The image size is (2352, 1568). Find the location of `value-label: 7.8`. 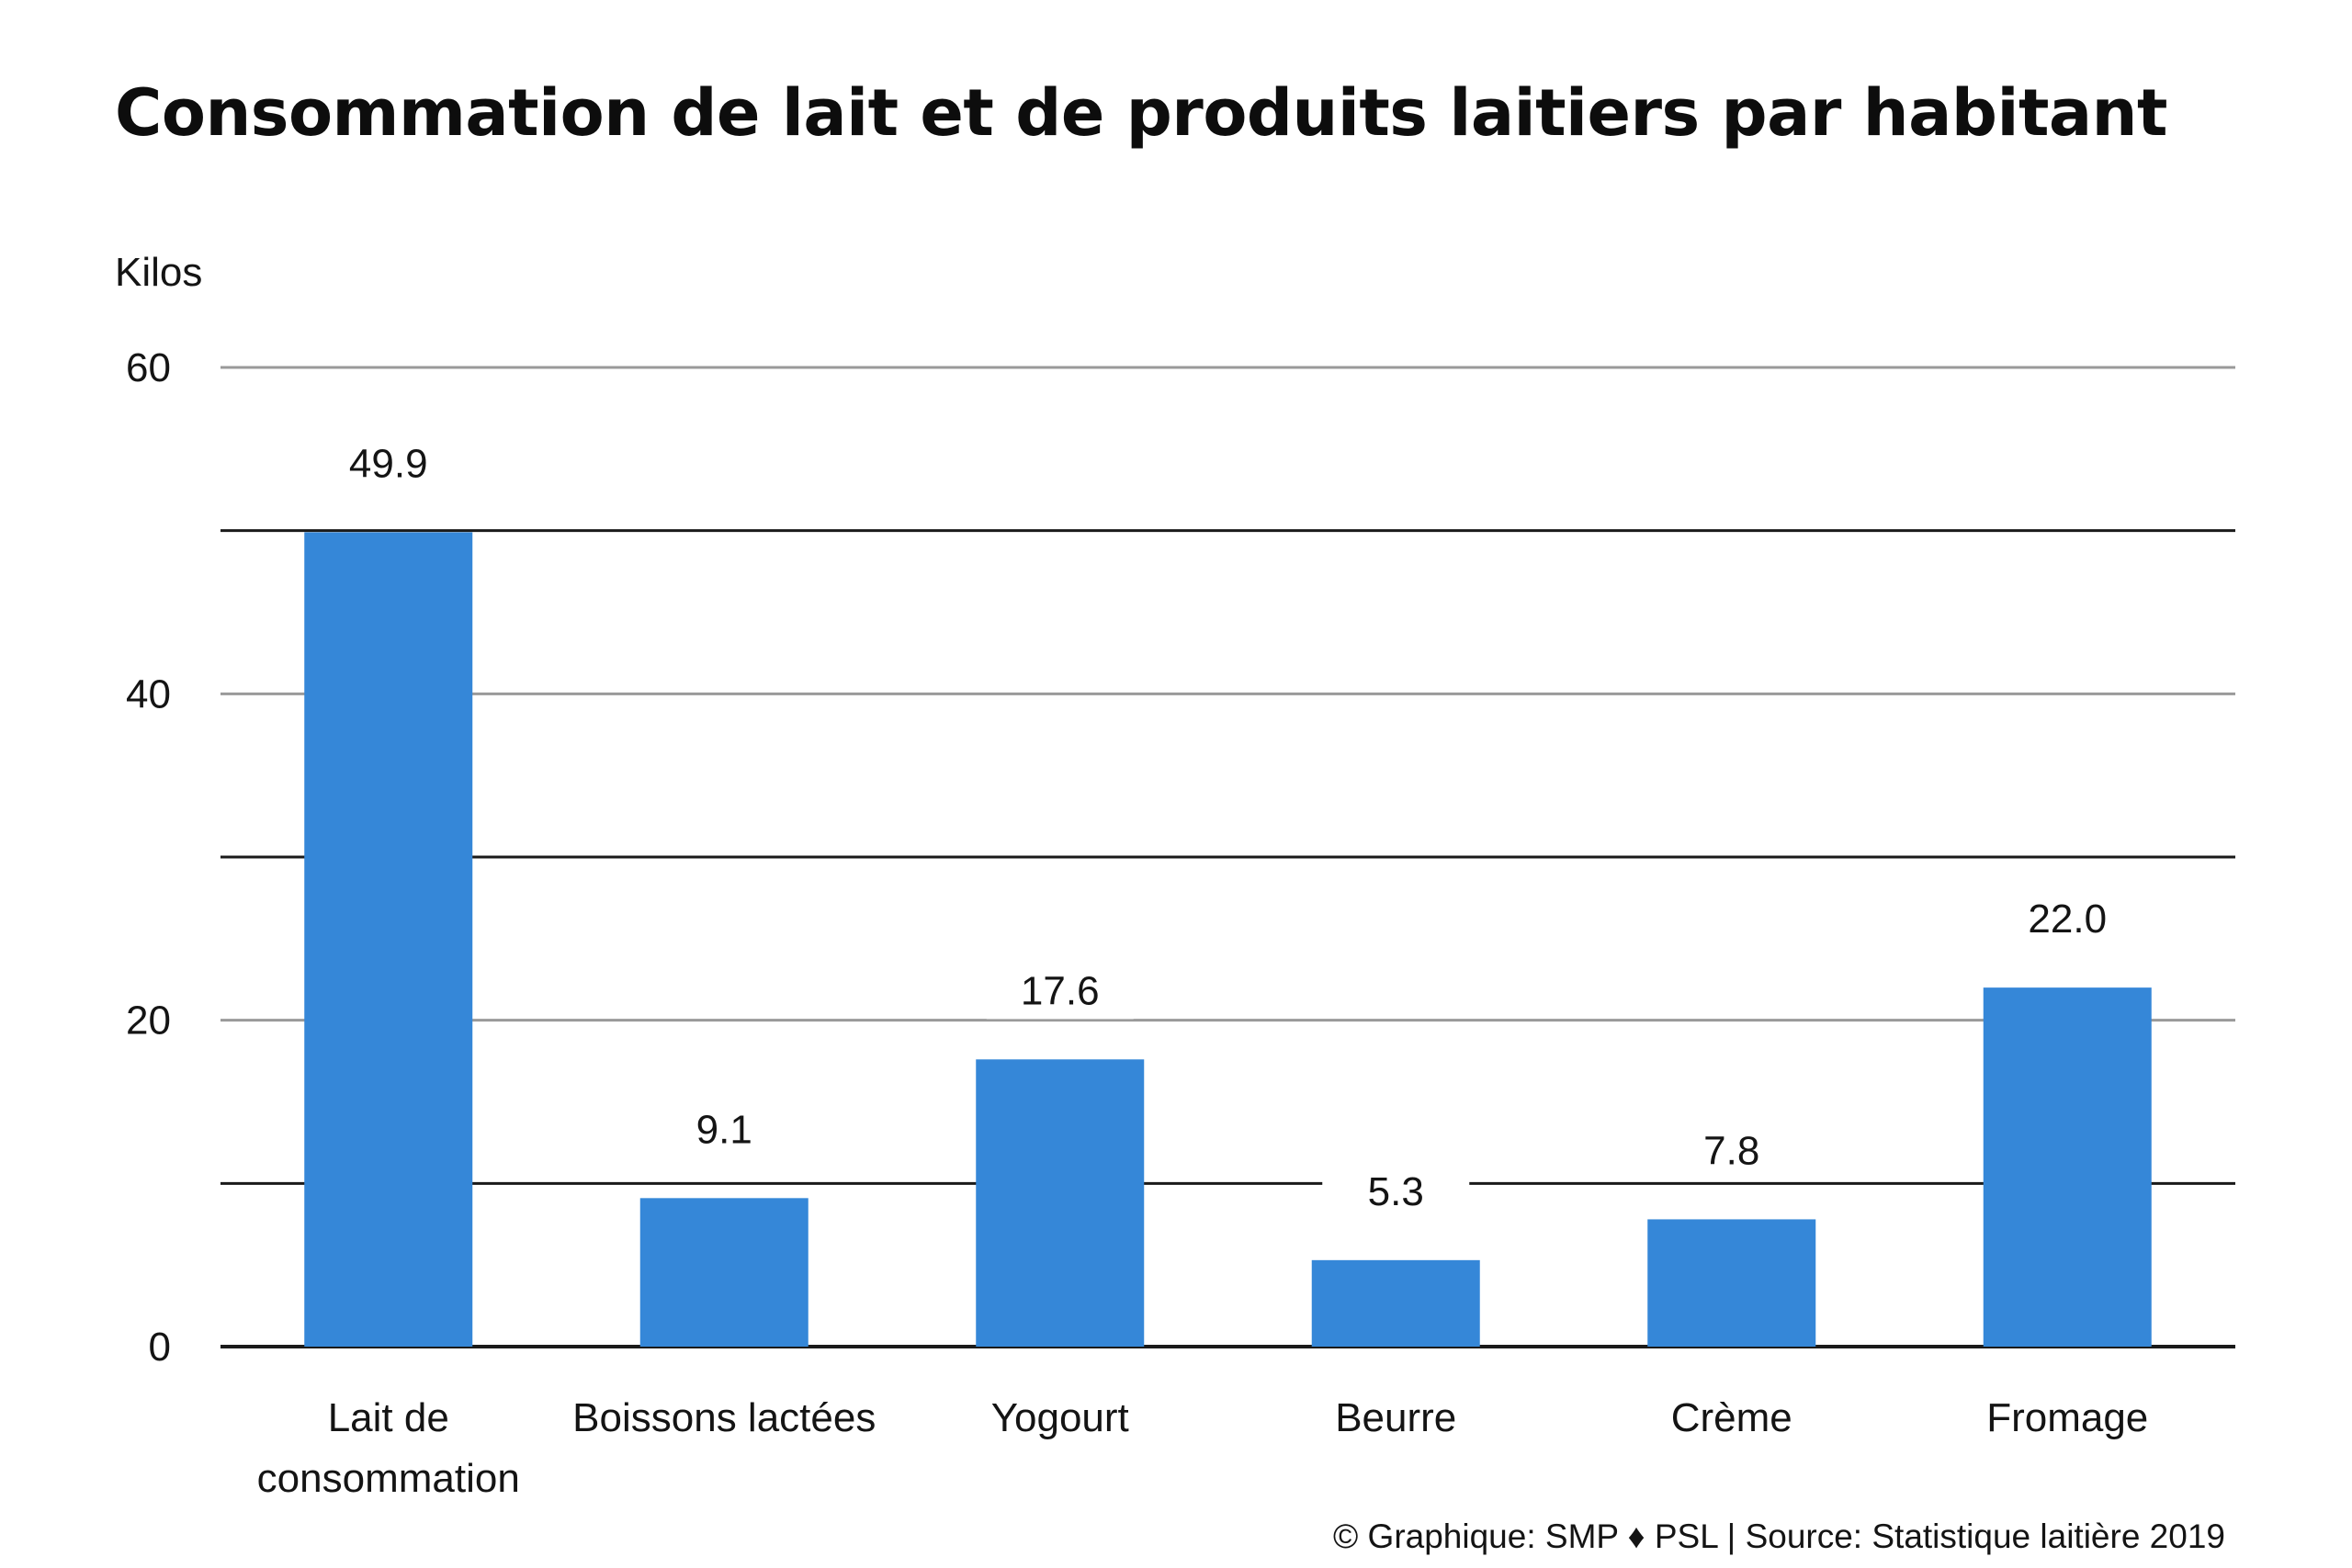

value-label: 7.8 is located at coordinates (1731, 1150).